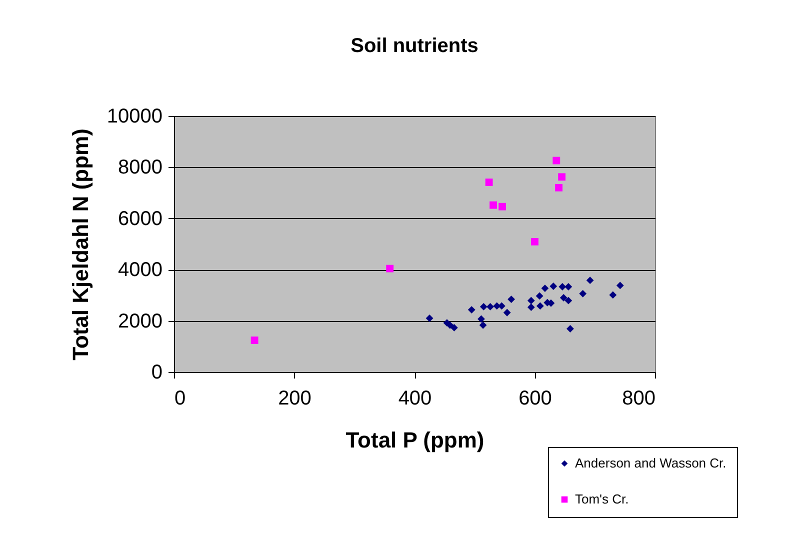  What do you see at coordinates (295, 399) in the screenshot?
I see `x-tick-label: 200` at bounding box center [295, 399].